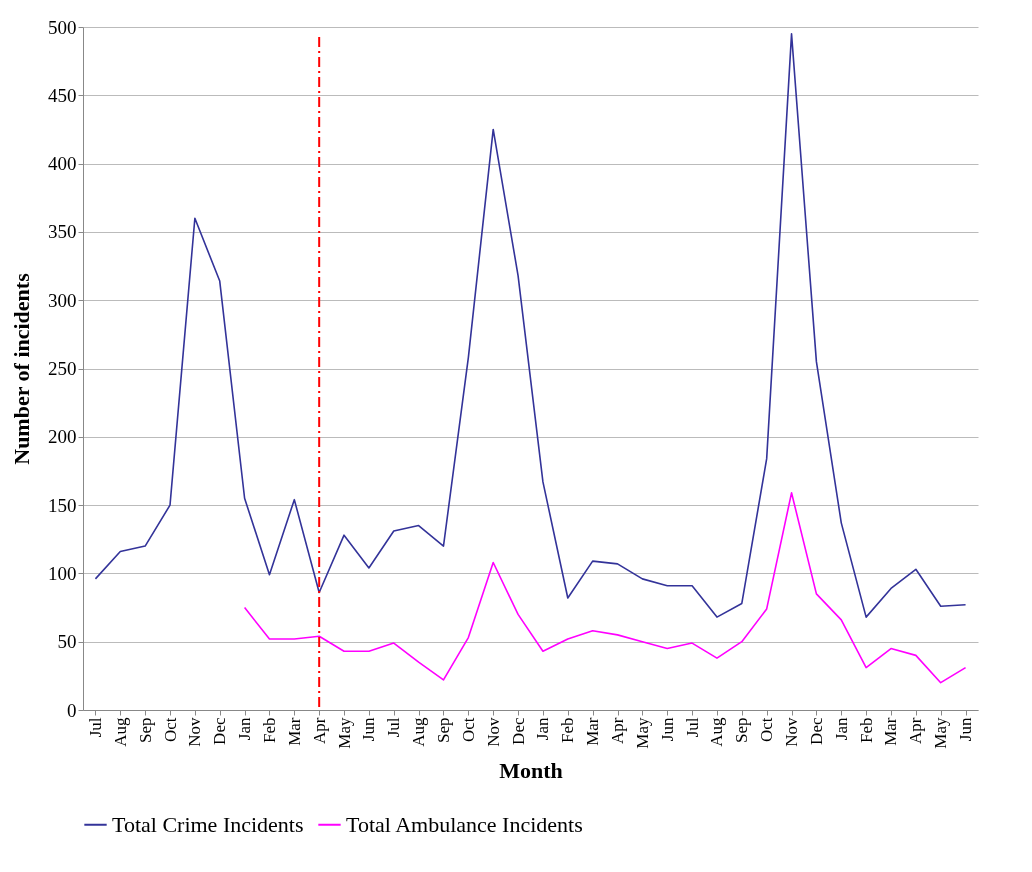 The height and width of the screenshot is (872, 1032). What do you see at coordinates (62, 573) in the screenshot?
I see `y-tick-label: 100` at bounding box center [62, 573].